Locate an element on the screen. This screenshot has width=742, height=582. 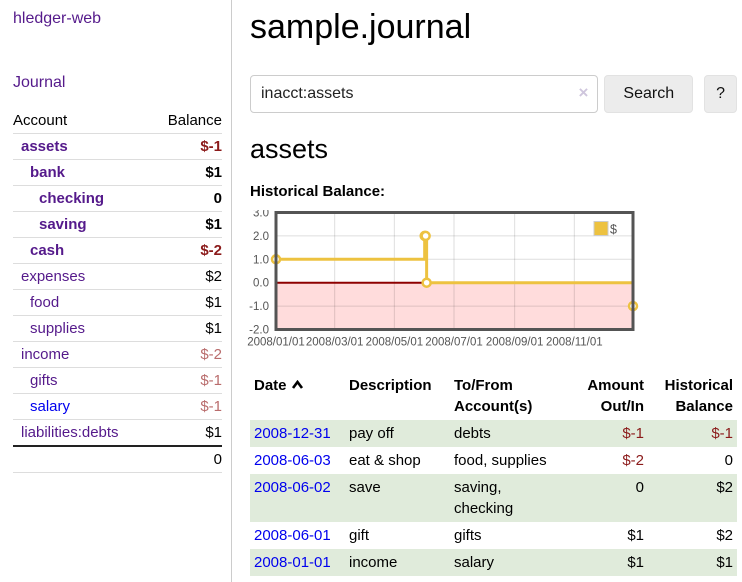
register-row: 2008-01-01 income salary $1 $1 is located at coordinates (493, 562).